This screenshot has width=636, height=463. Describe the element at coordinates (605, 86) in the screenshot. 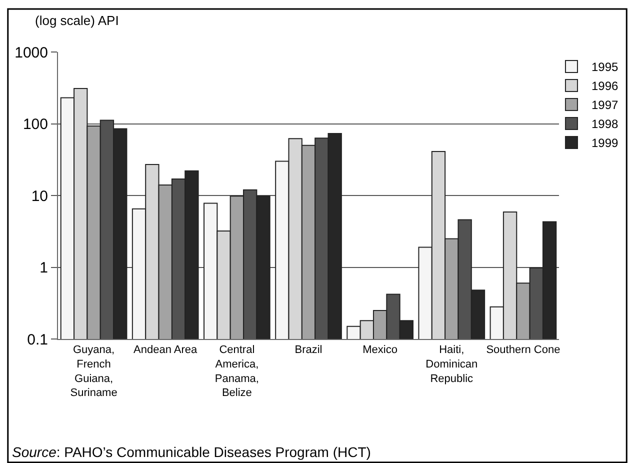

I see `legend-label: 1996` at that location.